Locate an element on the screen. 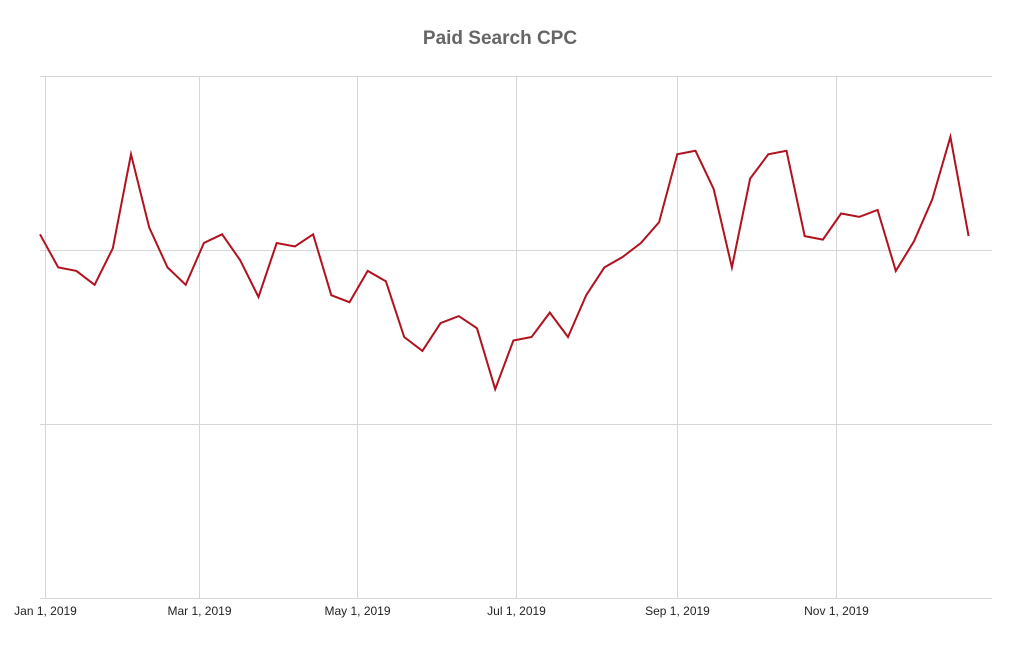  x-tick-label: Sep 1, 2019 is located at coordinates (677, 611).